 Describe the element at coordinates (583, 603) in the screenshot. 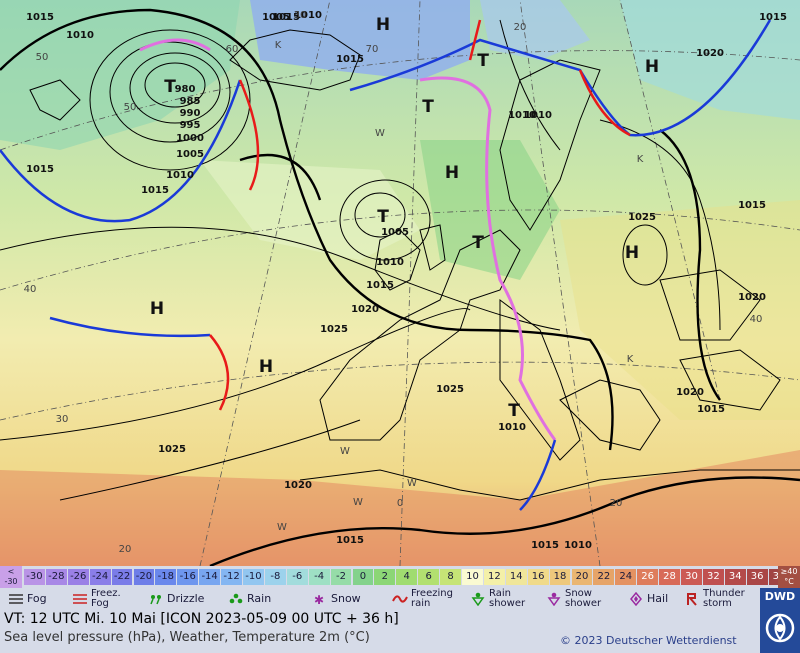

I see `legend-snow-shower-line2: shower` at that location.